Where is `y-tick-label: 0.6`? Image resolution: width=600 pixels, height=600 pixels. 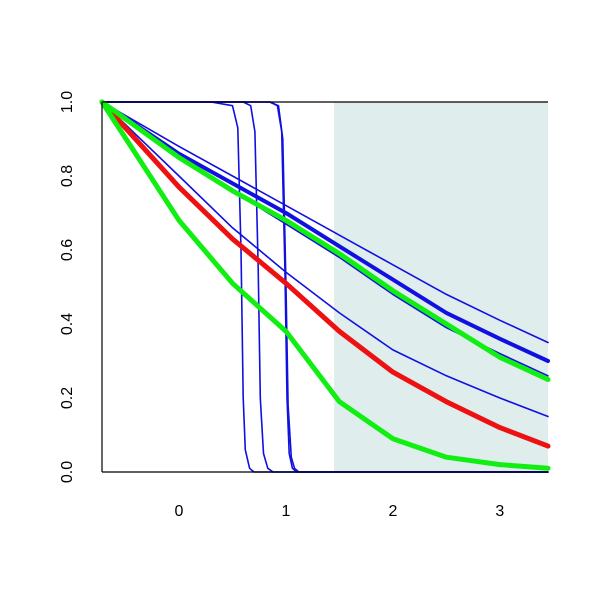 y-tick-label: 0.6 is located at coordinates (67, 250).